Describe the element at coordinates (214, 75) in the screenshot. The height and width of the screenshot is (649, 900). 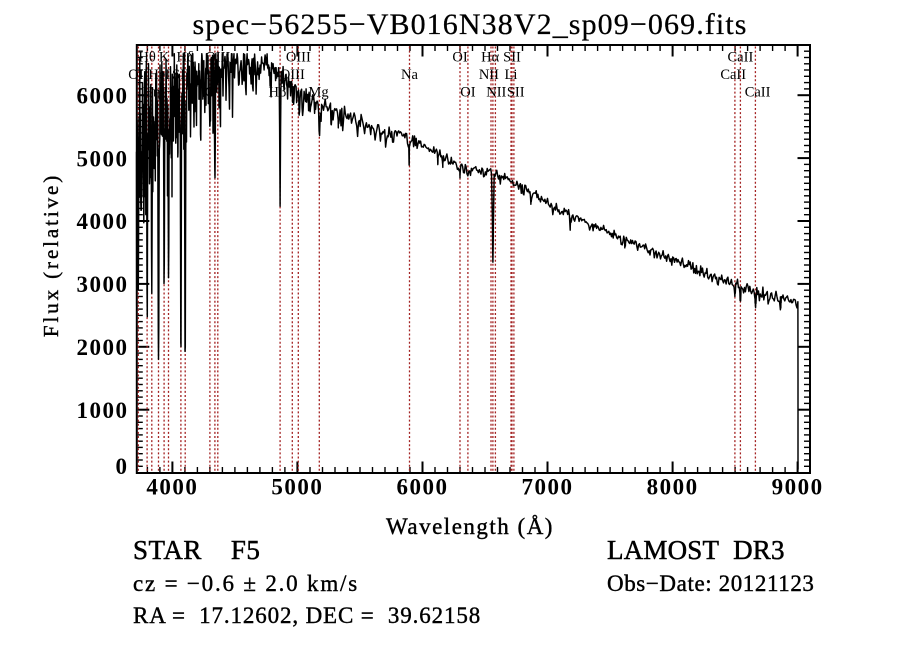
I see `svg-text: Hγ` at that location.